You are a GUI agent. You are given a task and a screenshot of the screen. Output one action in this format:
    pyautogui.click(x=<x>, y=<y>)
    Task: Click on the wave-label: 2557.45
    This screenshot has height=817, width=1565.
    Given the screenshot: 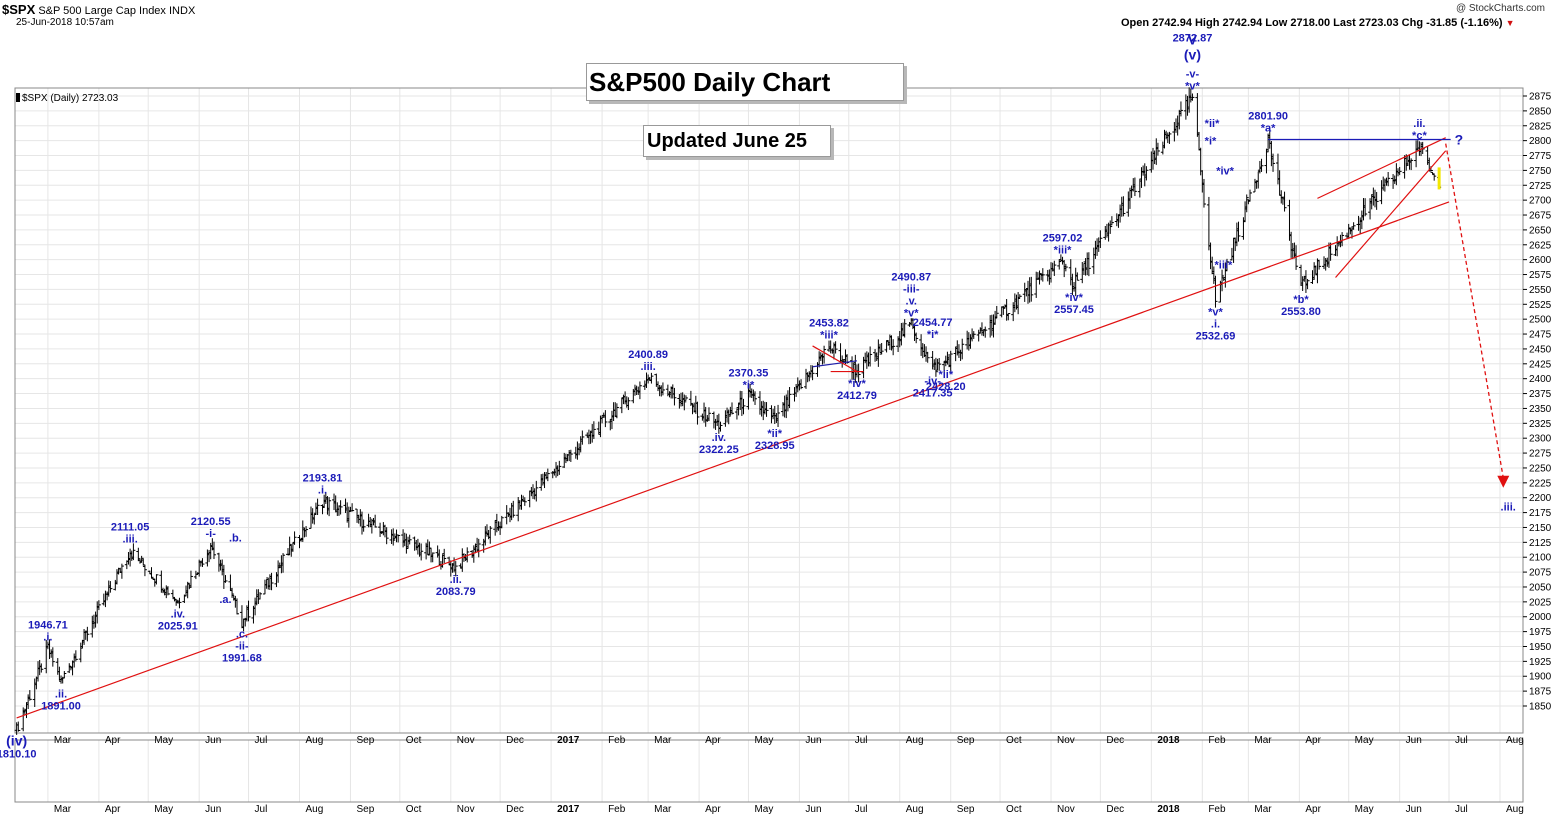 What is the action you would take?
    pyautogui.click(x=1074, y=310)
    